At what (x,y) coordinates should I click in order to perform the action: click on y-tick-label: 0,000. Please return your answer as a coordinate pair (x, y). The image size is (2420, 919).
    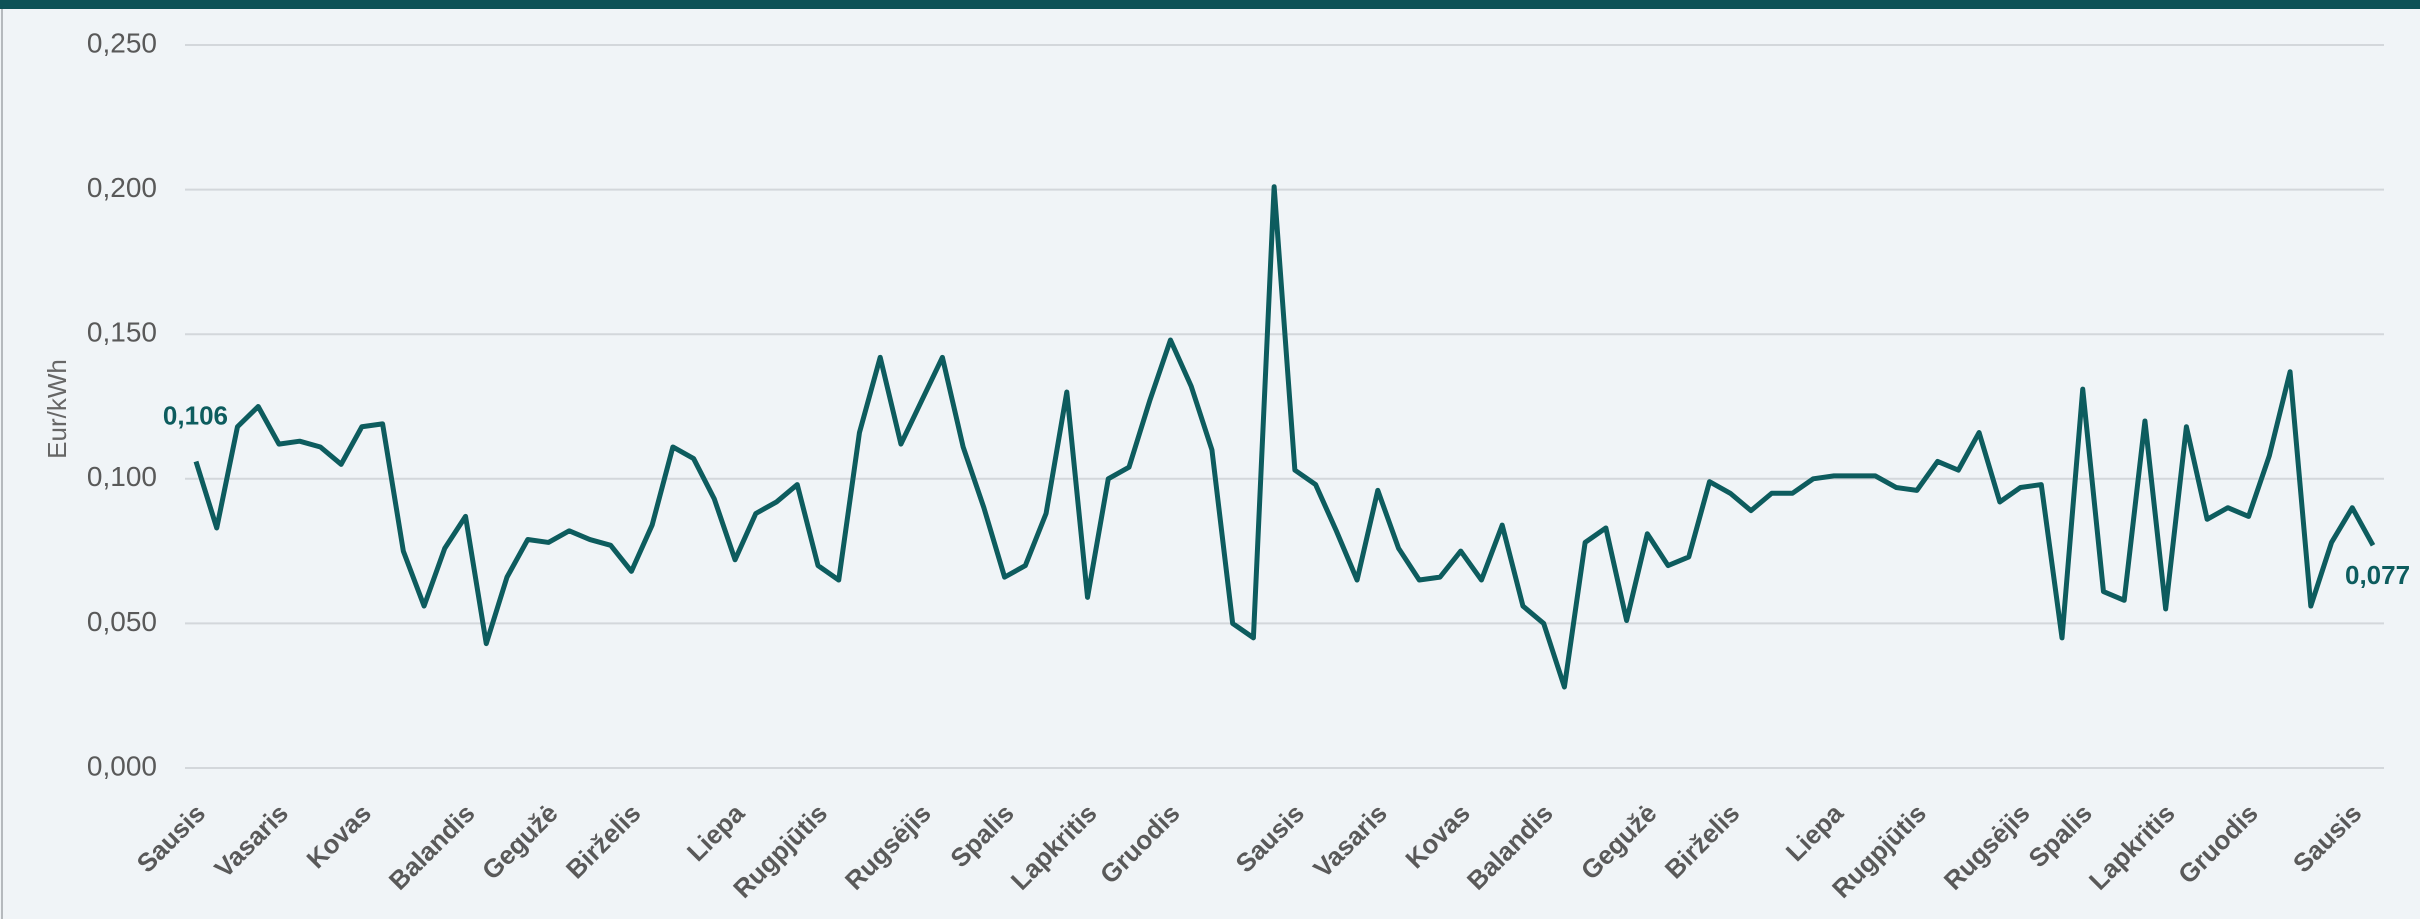
    Looking at the image, I should click on (122, 765).